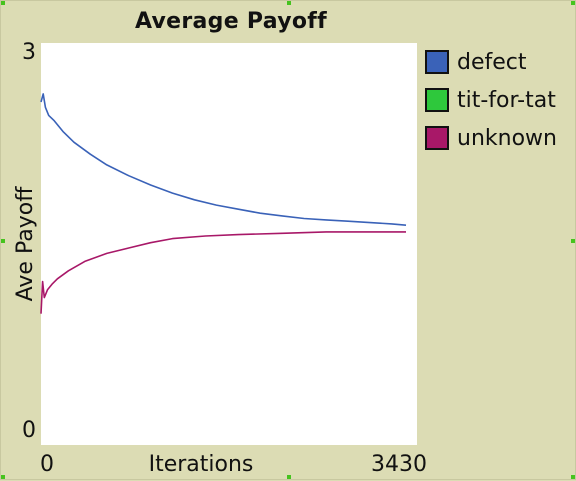  I want to click on legend-item-tit-for-tat: tit-for-tat, so click(491, 100).